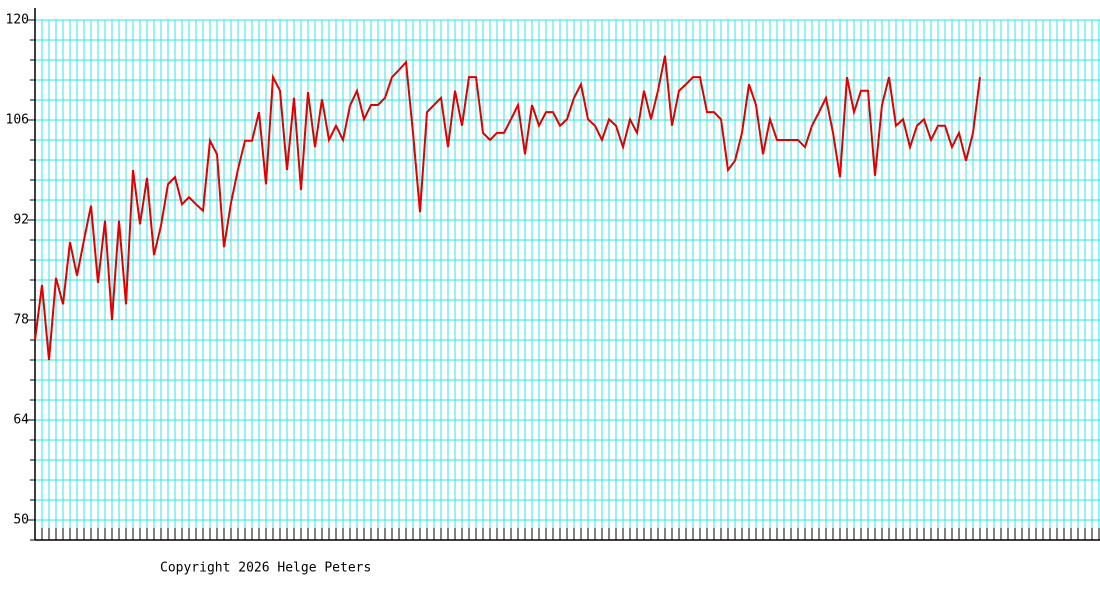  What do you see at coordinates (17, 20) in the screenshot?
I see `y-tick-label: 120` at bounding box center [17, 20].